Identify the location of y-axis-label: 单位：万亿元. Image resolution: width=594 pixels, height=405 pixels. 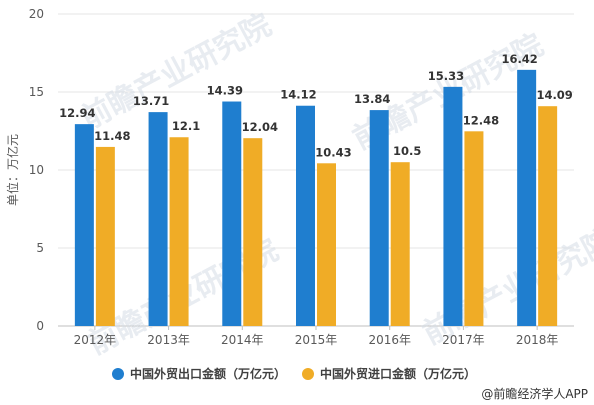
(12, 170).